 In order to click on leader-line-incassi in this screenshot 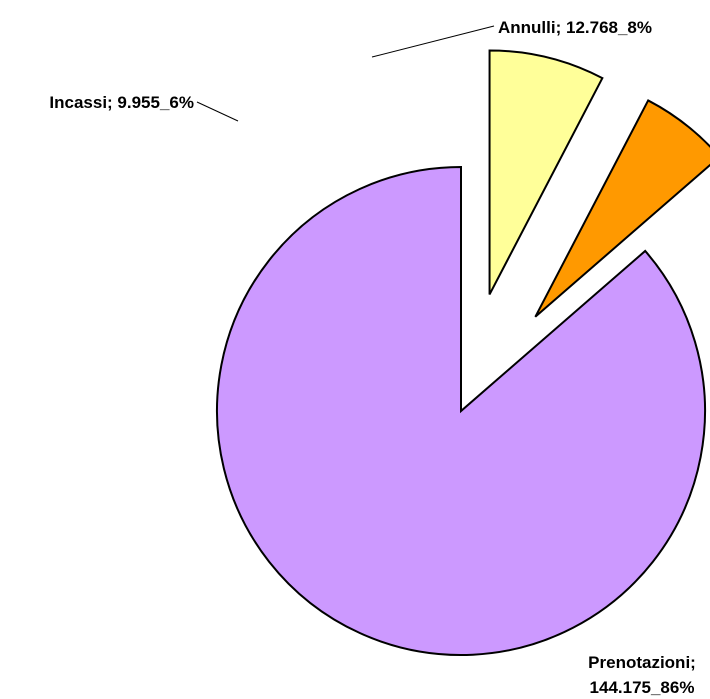, I will do `click(217, 111)`.